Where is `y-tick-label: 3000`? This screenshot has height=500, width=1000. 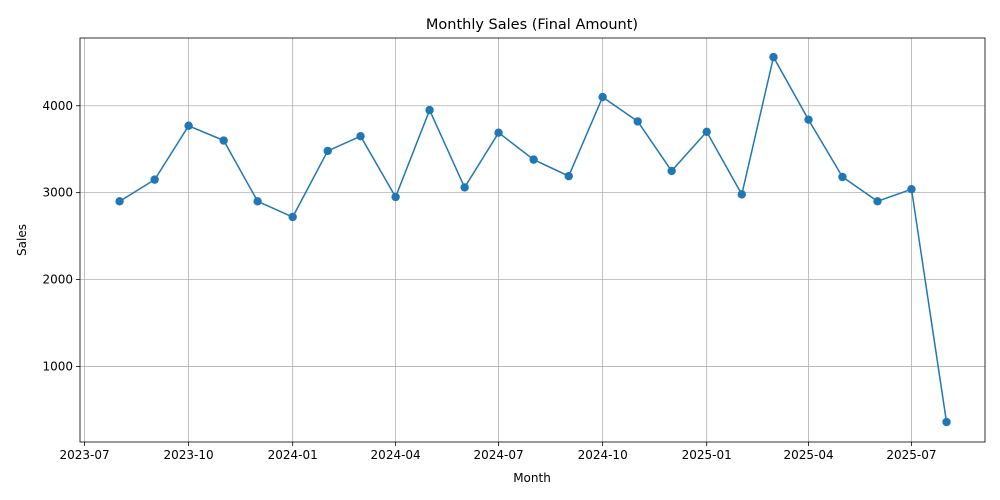
y-tick-label: 3000 is located at coordinates (57, 193).